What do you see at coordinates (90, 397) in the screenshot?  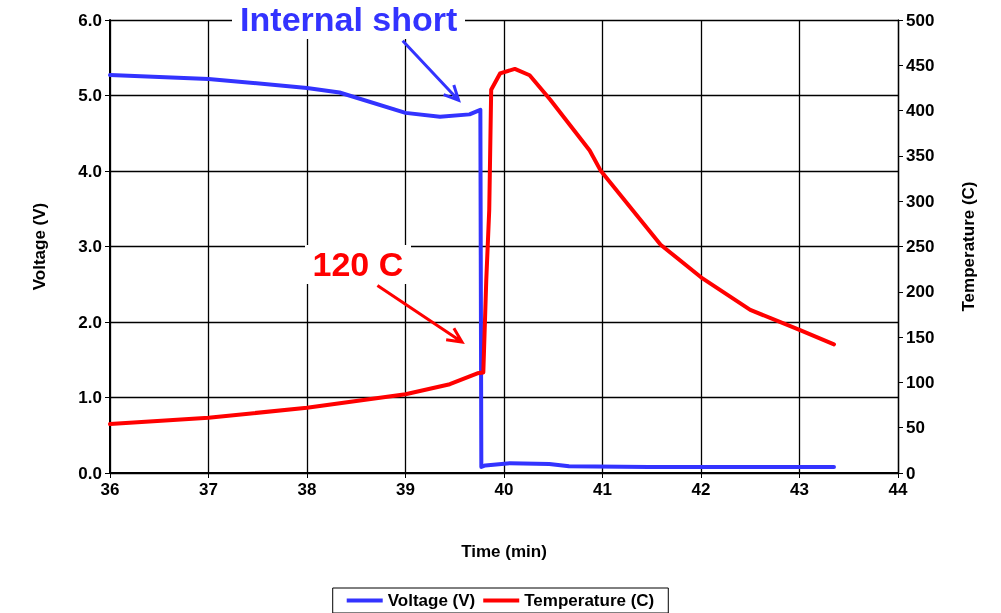 I see `y-tick-label: 1.0` at bounding box center [90, 397].